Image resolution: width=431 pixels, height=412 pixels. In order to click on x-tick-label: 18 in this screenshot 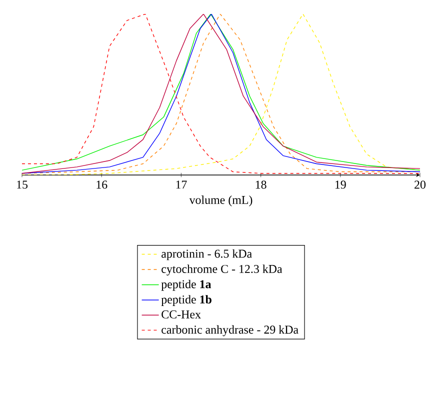, I will do `click(261, 184)`.